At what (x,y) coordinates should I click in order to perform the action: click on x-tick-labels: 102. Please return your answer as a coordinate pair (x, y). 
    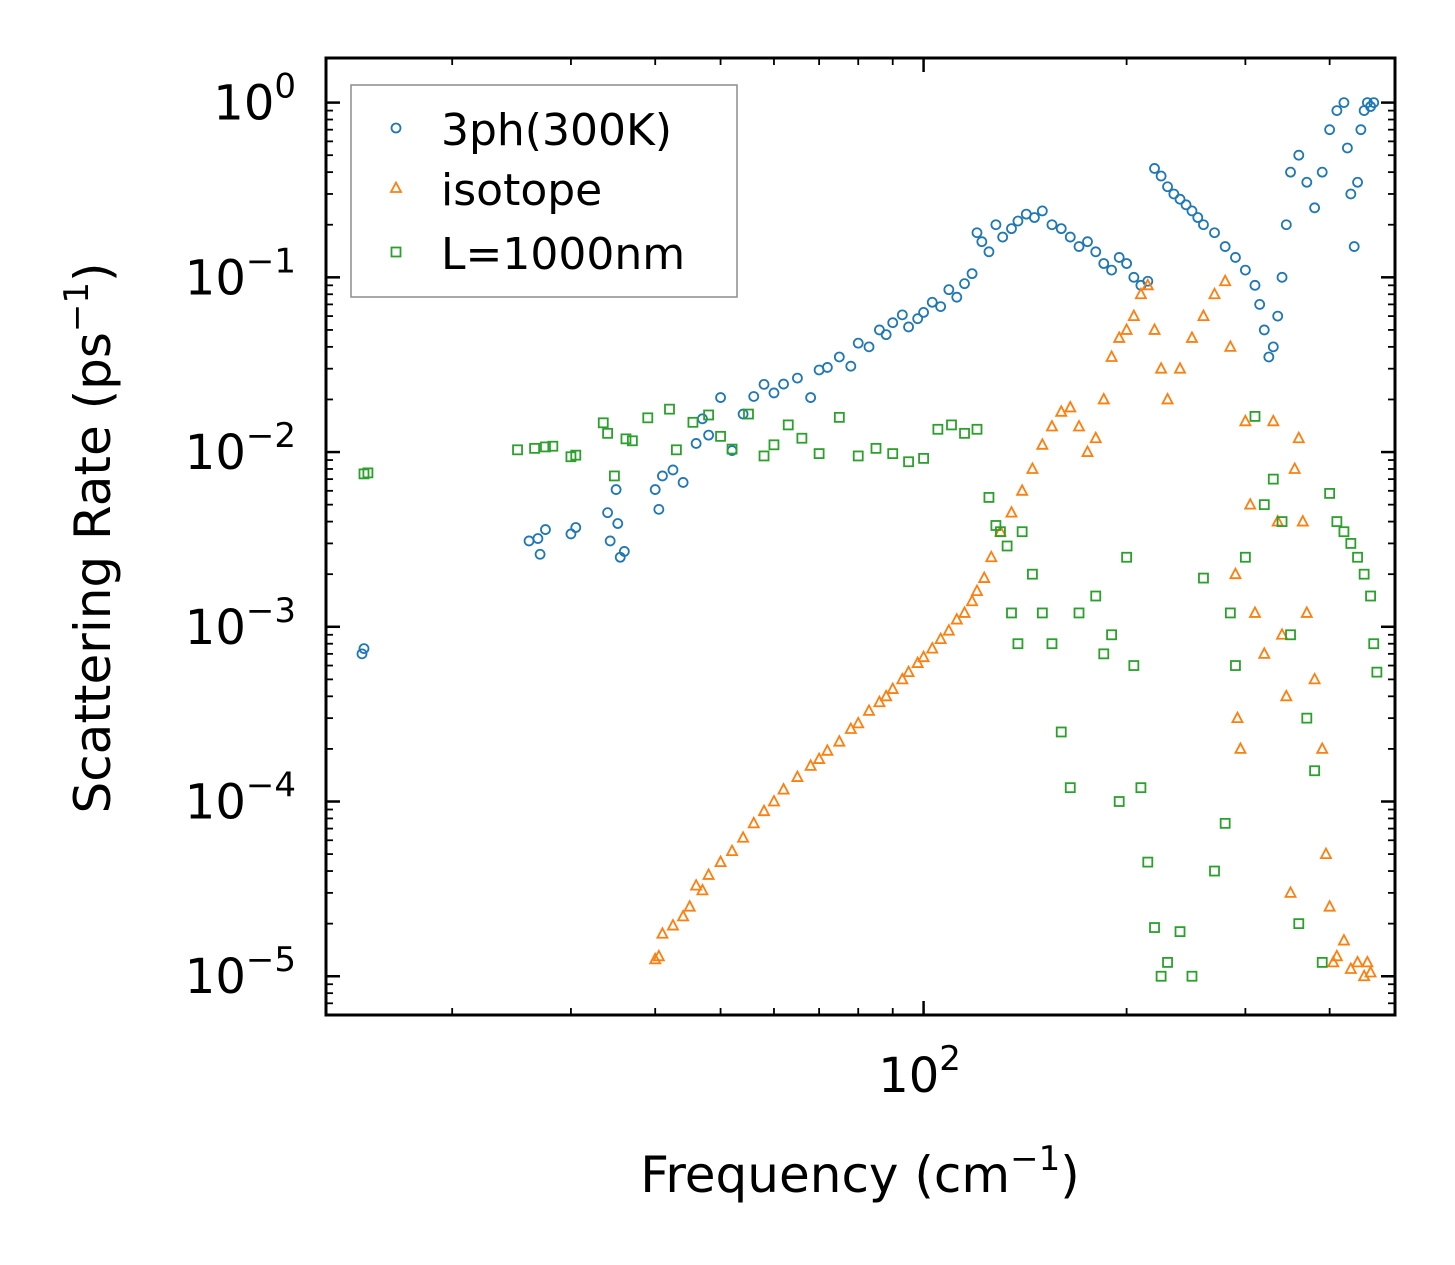
    Looking at the image, I should click on (919, 1071).